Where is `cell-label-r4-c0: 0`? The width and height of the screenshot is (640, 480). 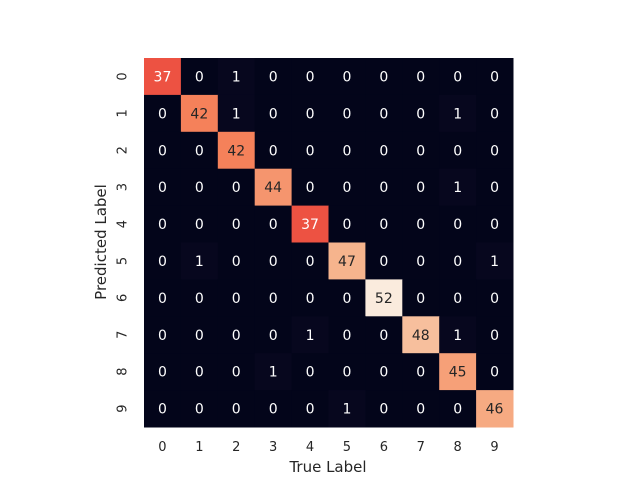
cell-label-r4-c0: 0 is located at coordinates (162, 225).